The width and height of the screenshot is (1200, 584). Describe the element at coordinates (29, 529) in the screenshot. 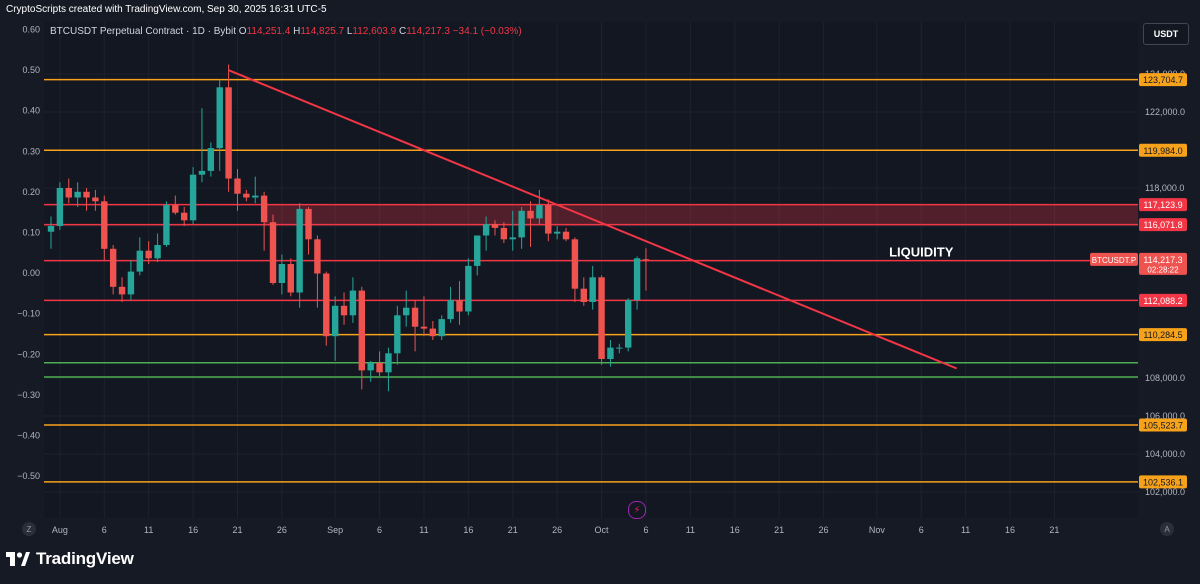

I see `zoom-reset-button: Z` at that location.